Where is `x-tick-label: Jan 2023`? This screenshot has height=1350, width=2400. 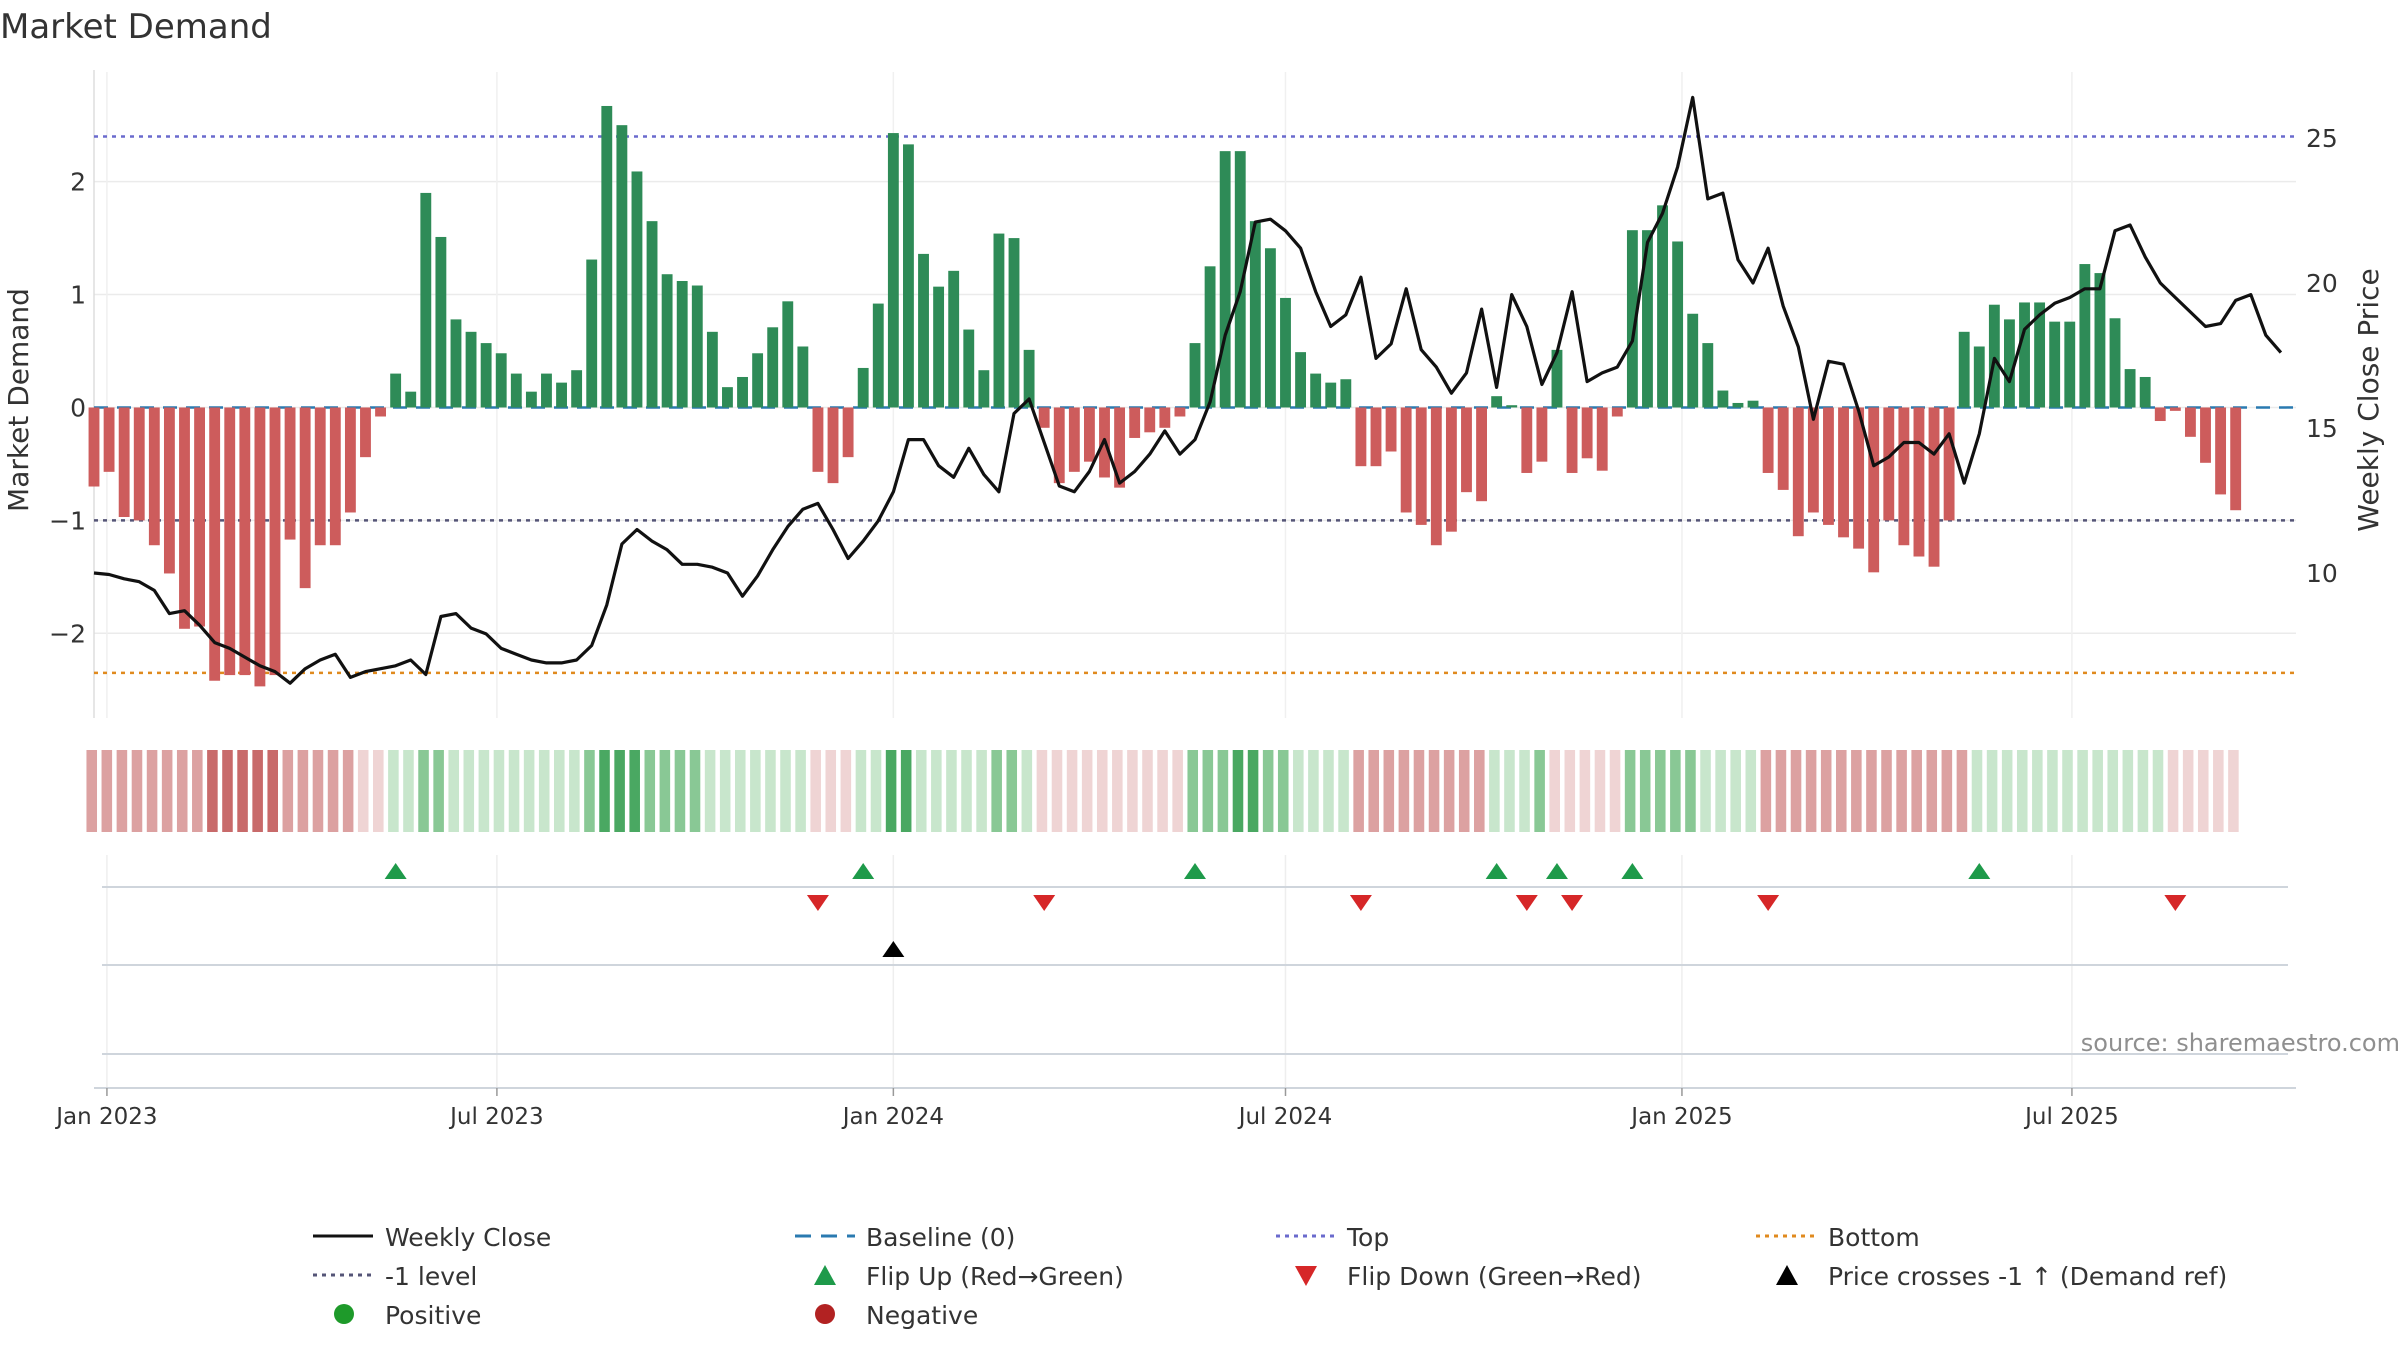
x-tick-label: Jan 2023 is located at coordinates (105, 1117).